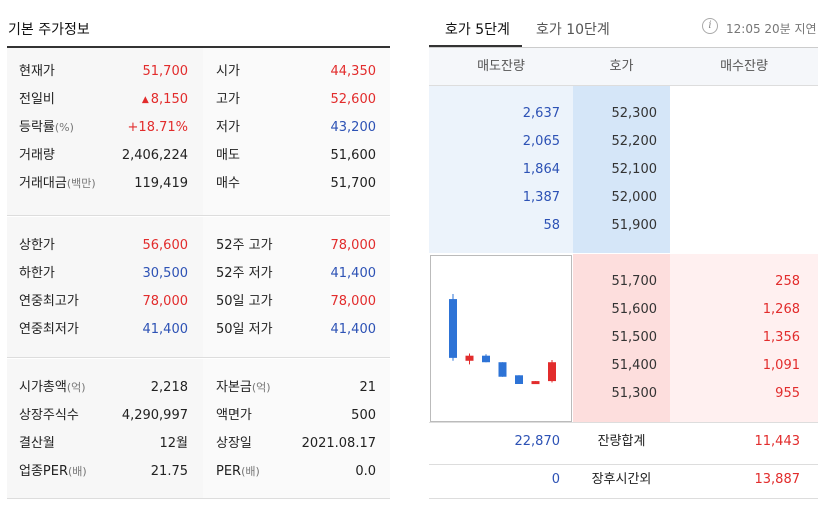 Image resolution: width=822 pixels, height=511 pixels. Describe the element at coordinates (244, 246) in the screenshot. I see `info-label: 52주 고가` at that location.